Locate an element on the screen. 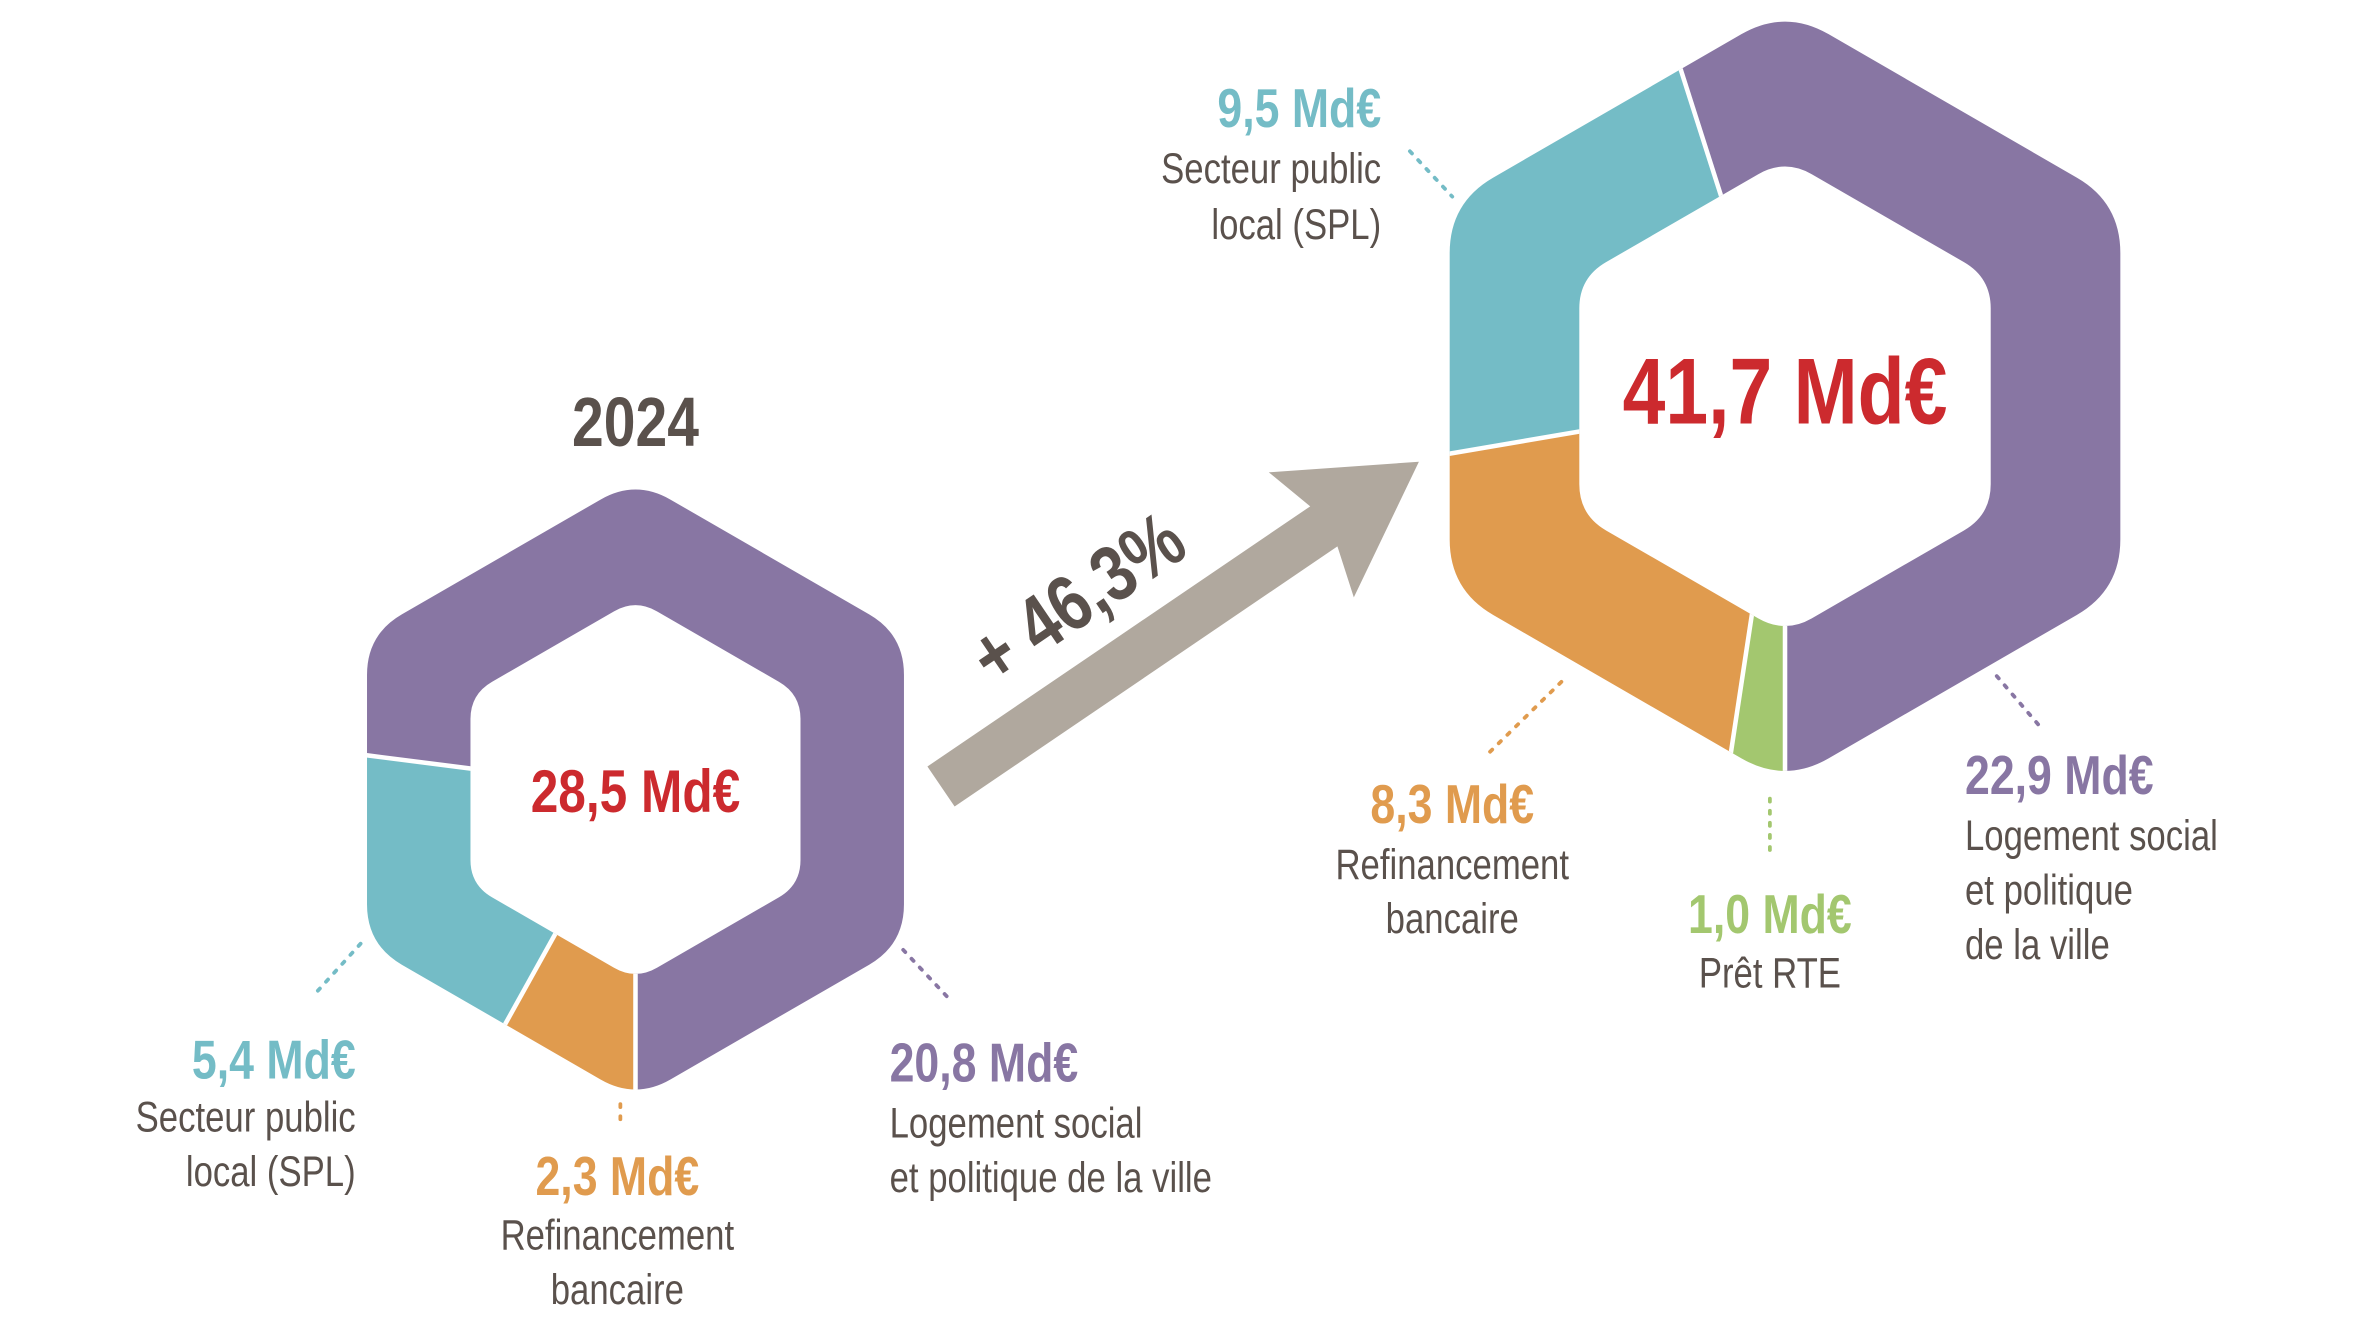 This screenshot has width=2360, height=1328. chart-title-2024: 2024 is located at coordinates (635, 423).